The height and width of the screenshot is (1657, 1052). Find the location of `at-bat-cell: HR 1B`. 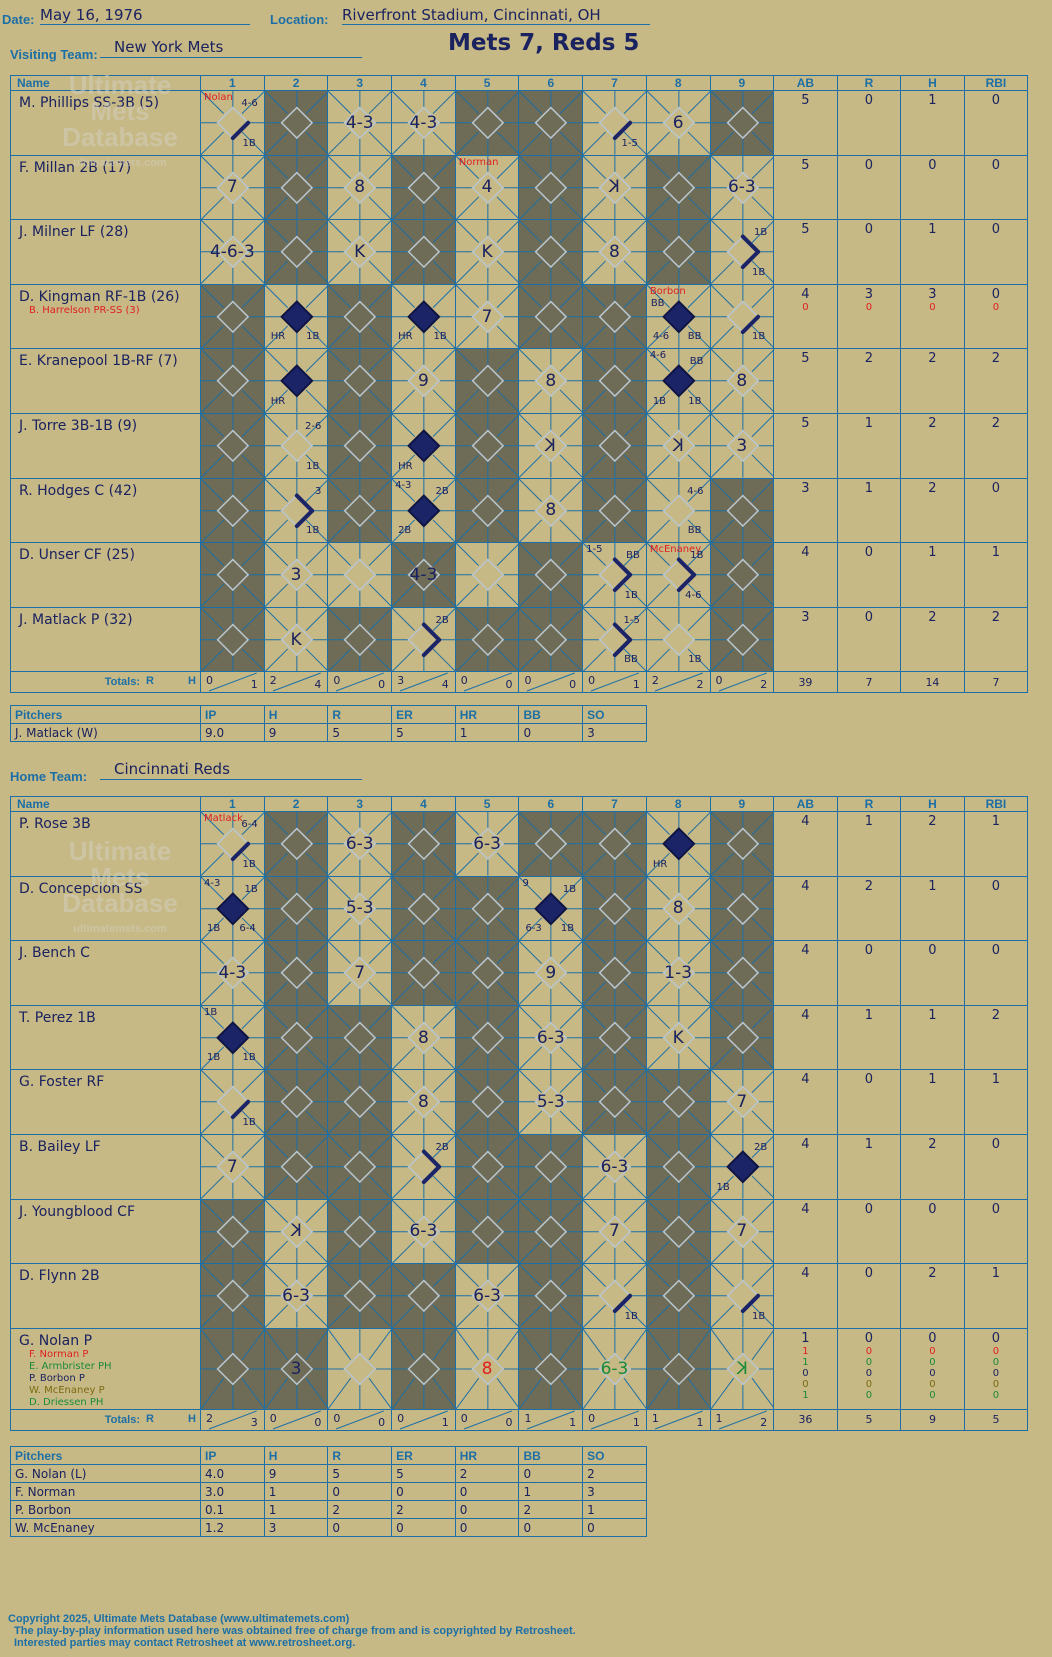

at-bat-cell: HR 1B is located at coordinates (423, 316).